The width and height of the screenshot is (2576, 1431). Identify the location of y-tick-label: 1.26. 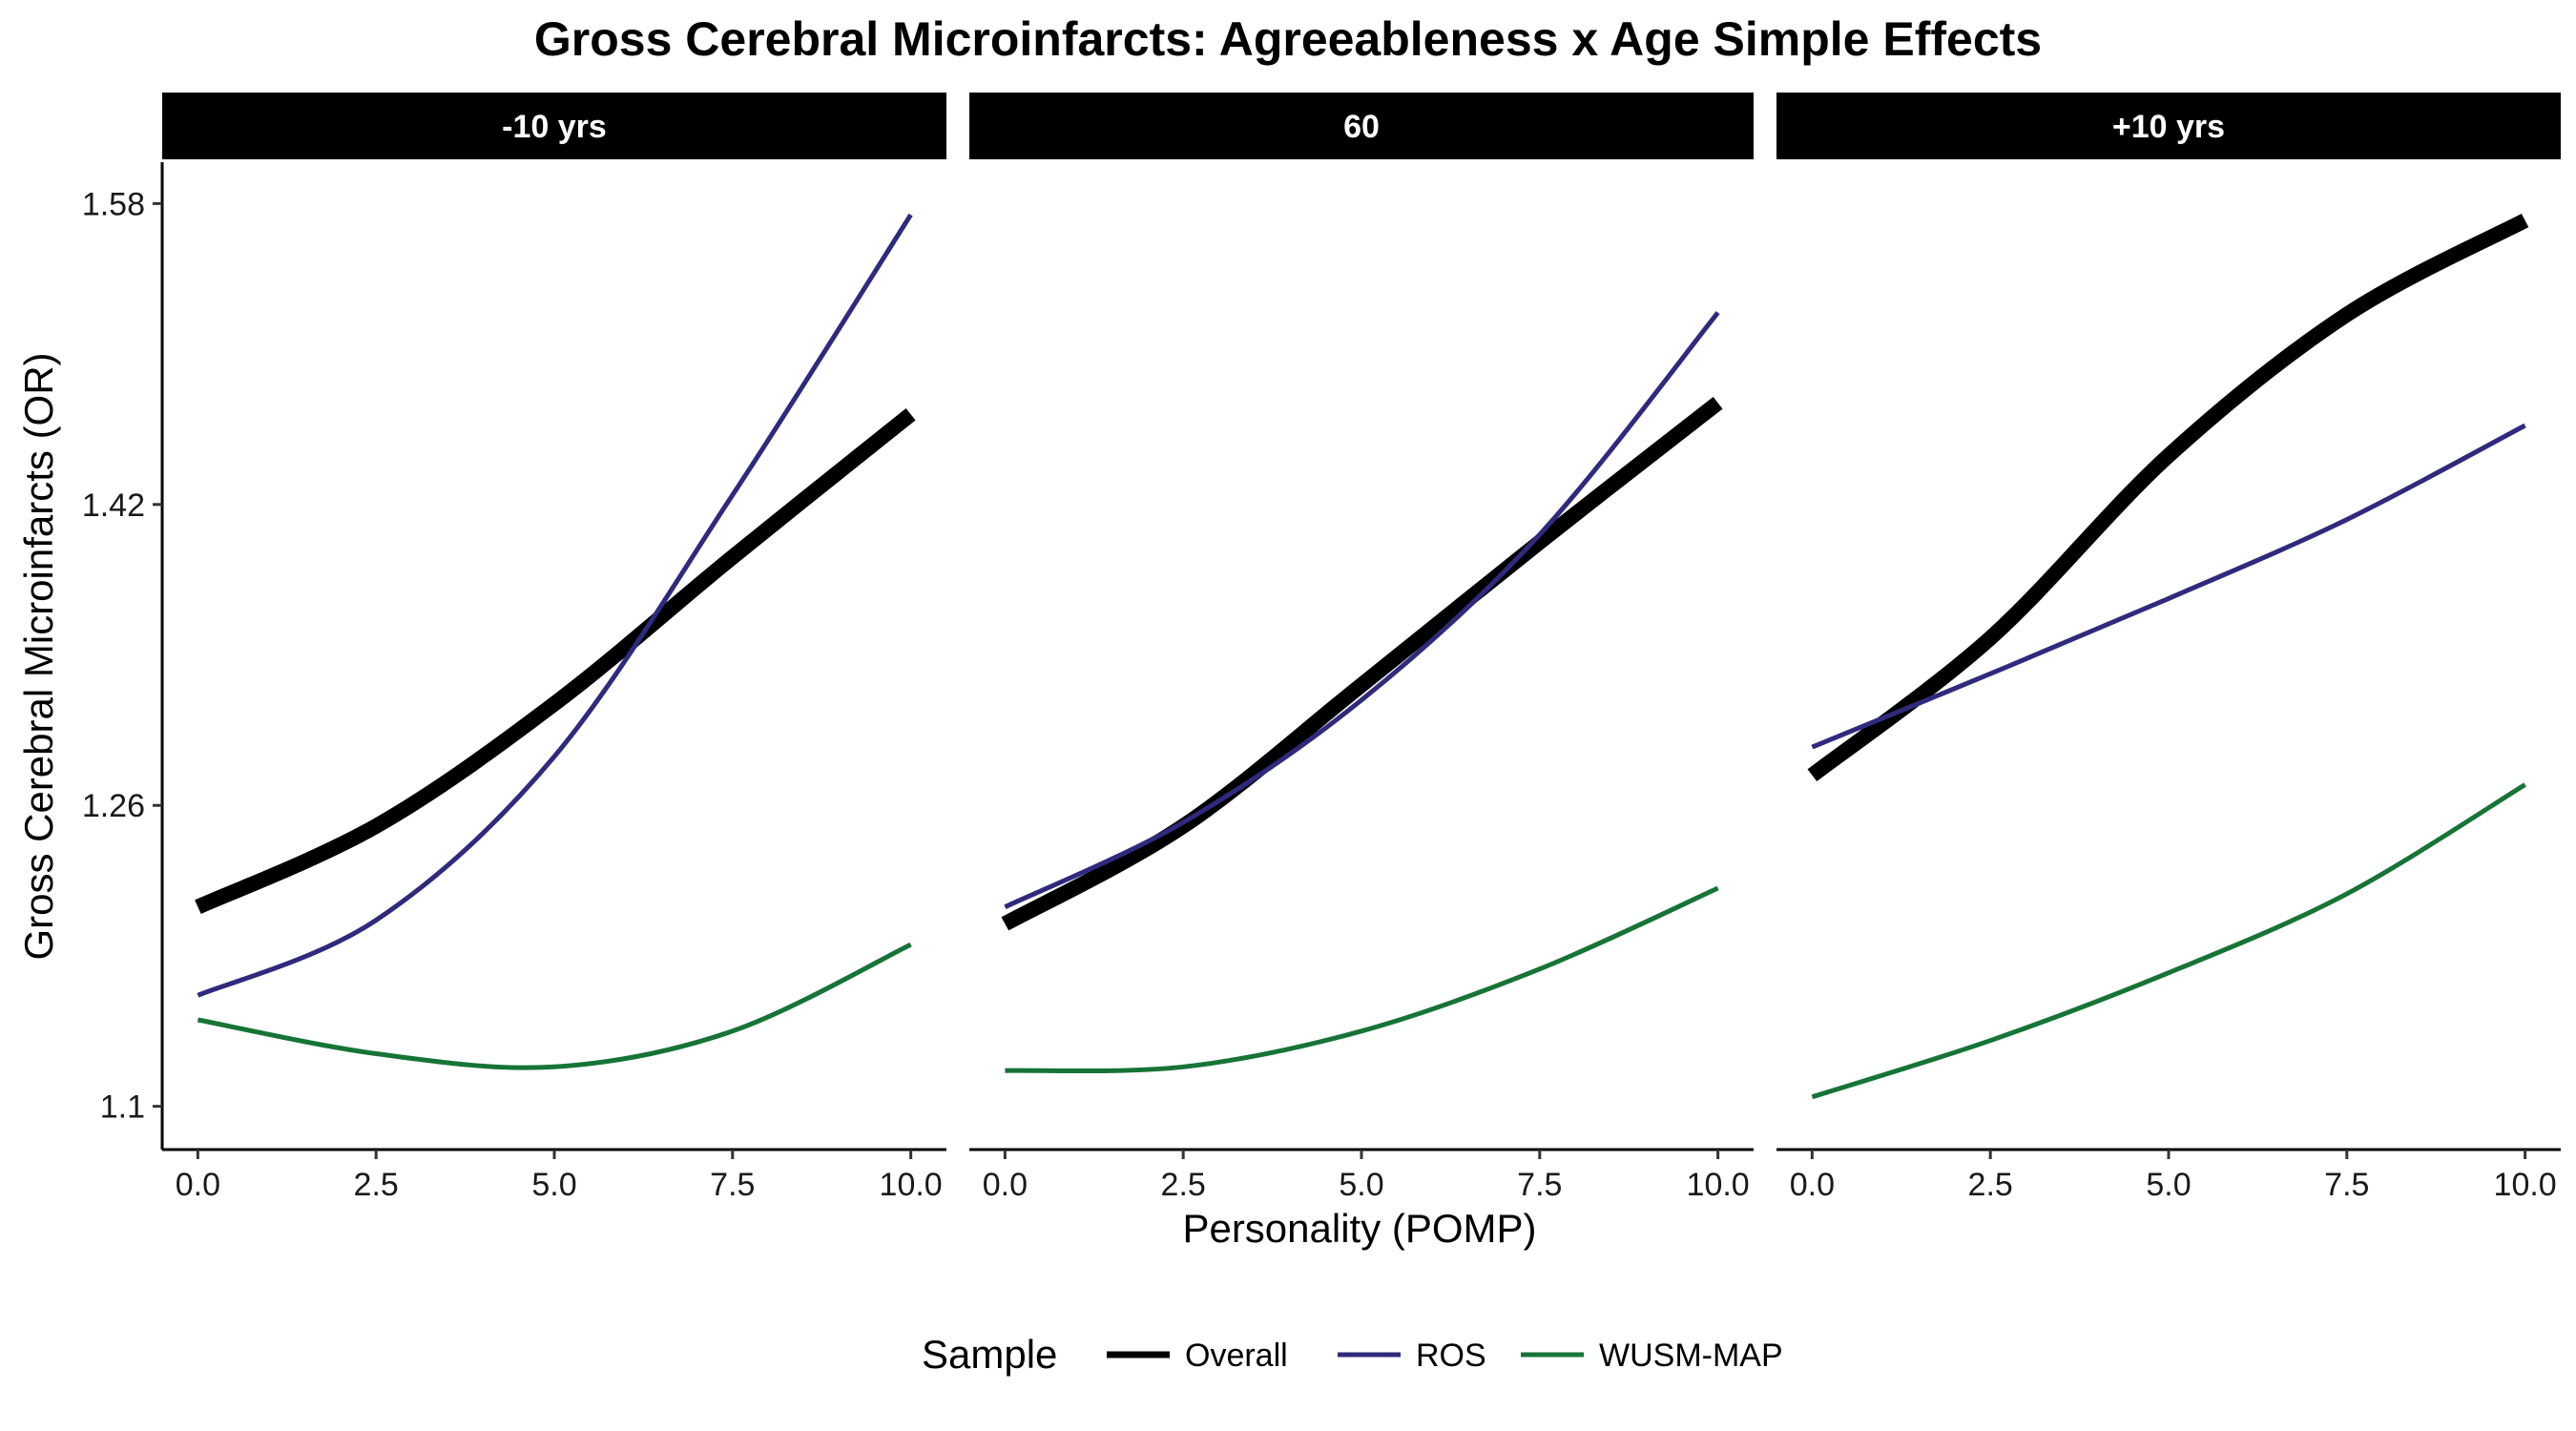
(113, 806).